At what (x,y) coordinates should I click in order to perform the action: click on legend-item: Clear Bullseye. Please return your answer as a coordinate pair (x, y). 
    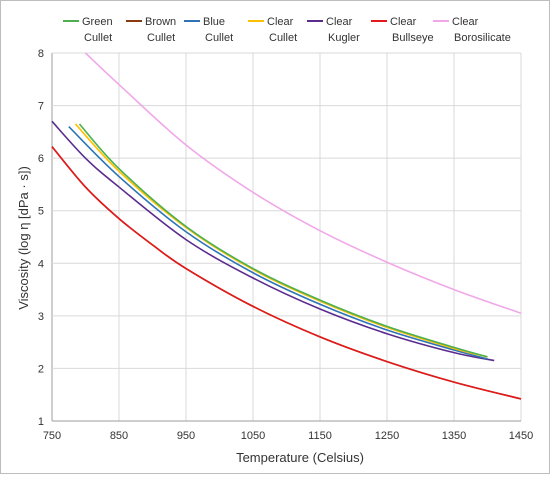
    Looking at the image, I should click on (402, 30).